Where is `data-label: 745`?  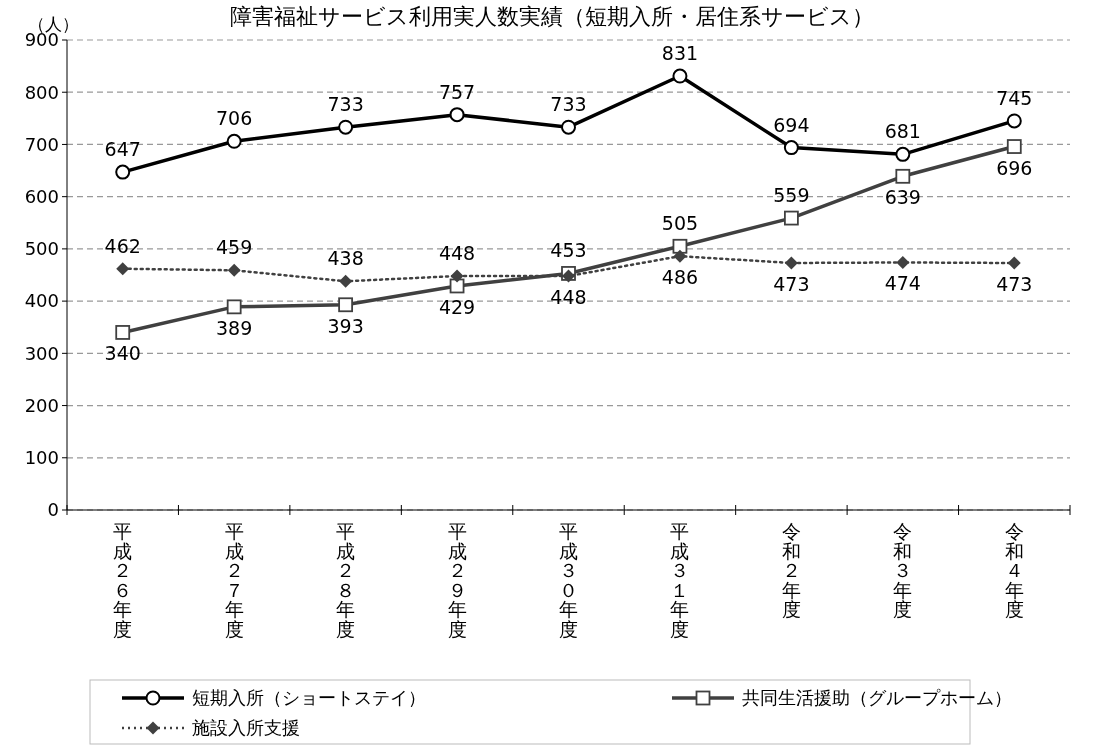 data-label: 745 is located at coordinates (1014, 97).